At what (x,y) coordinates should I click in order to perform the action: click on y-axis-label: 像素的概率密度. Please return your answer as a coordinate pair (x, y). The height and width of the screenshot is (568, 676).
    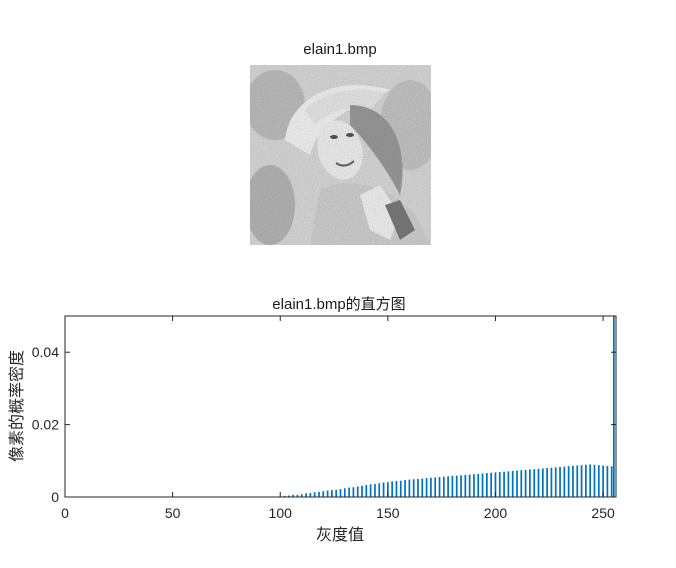
    Looking at the image, I should click on (16, 406).